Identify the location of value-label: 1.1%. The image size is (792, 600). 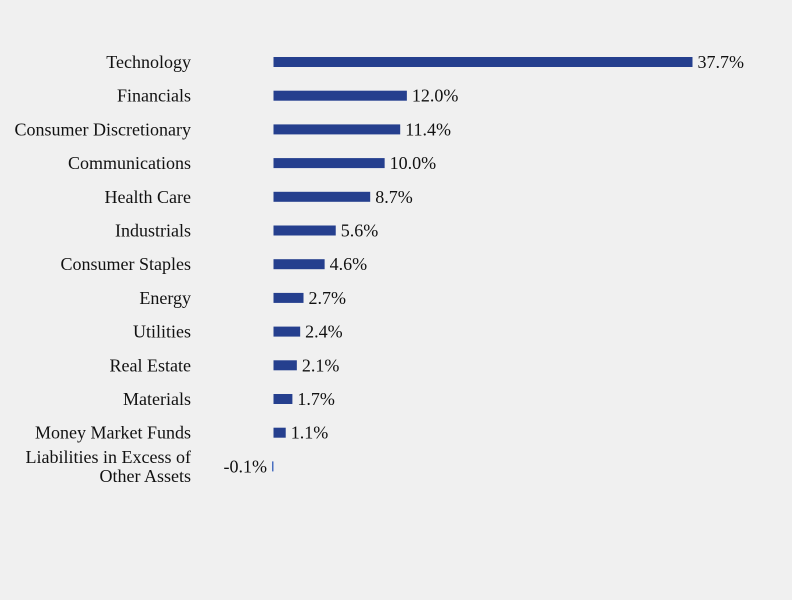
(310, 433).